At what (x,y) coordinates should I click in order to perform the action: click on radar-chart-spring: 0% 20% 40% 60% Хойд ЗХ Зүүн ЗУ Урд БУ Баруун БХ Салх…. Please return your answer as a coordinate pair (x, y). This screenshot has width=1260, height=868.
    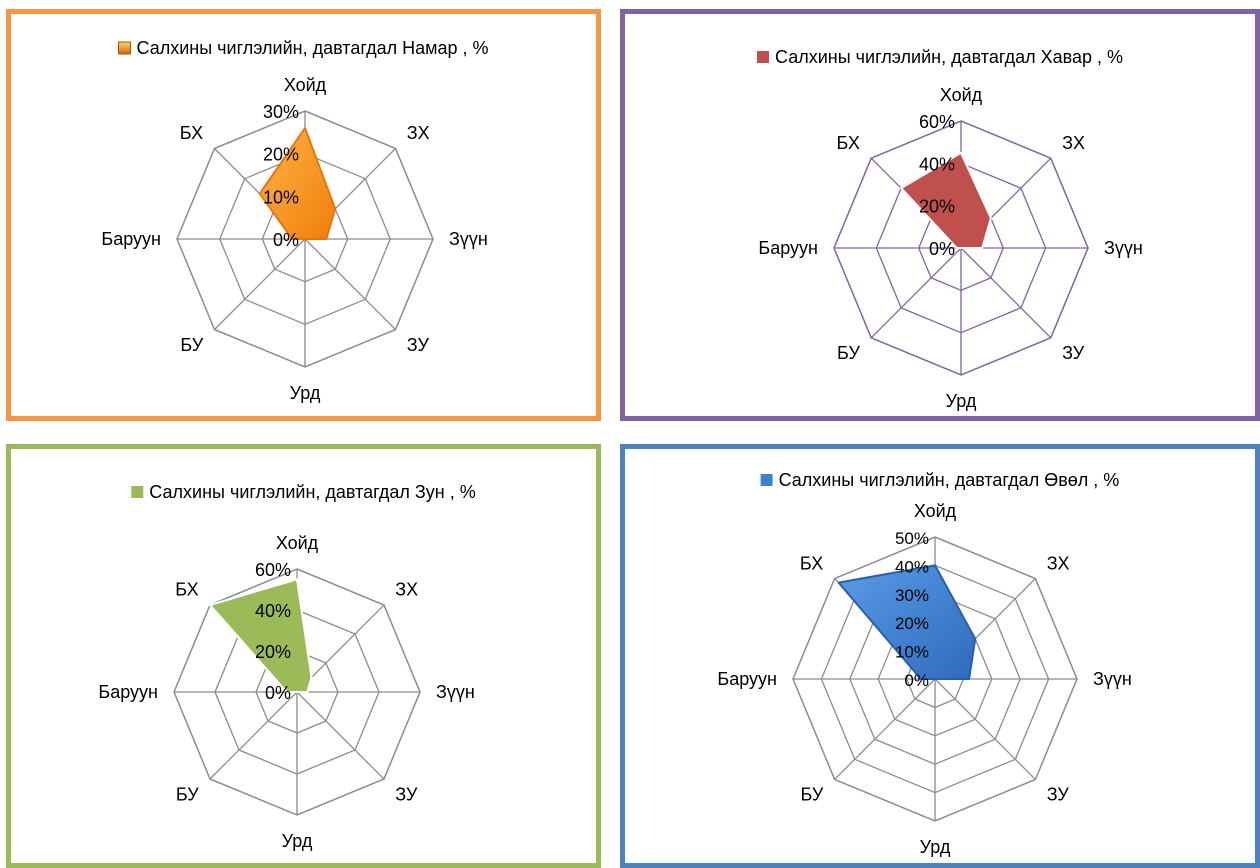
    Looking at the image, I should click on (950, 229).